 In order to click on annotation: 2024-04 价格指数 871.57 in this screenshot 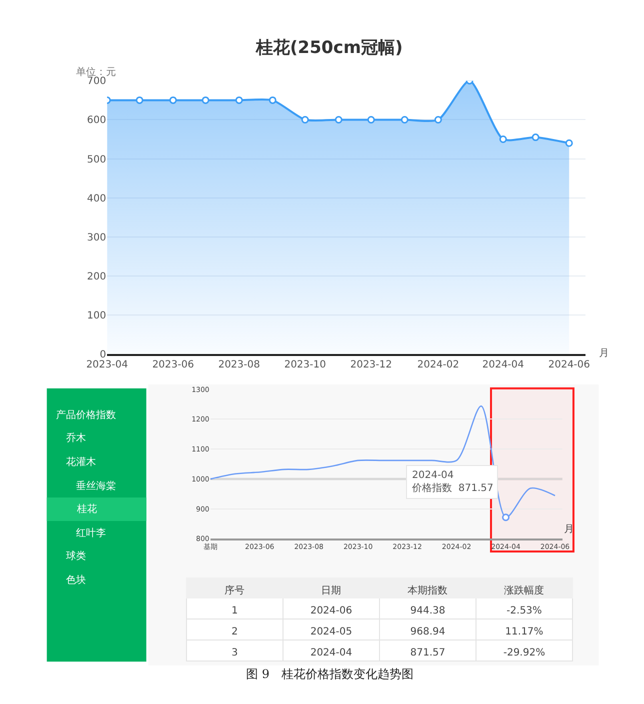, I will do `click(452, 482)`.